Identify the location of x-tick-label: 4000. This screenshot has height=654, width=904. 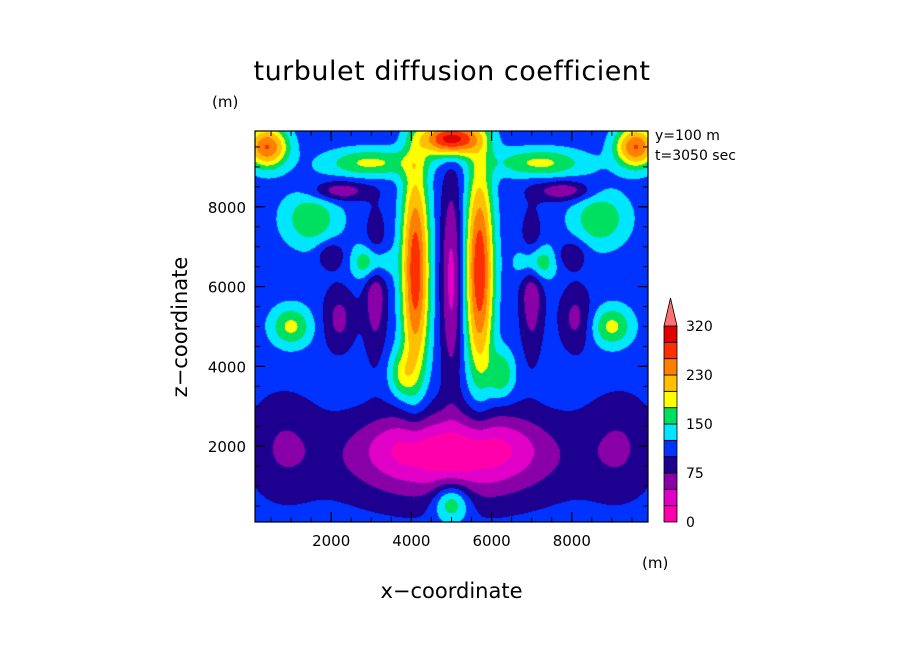
(411, 541).